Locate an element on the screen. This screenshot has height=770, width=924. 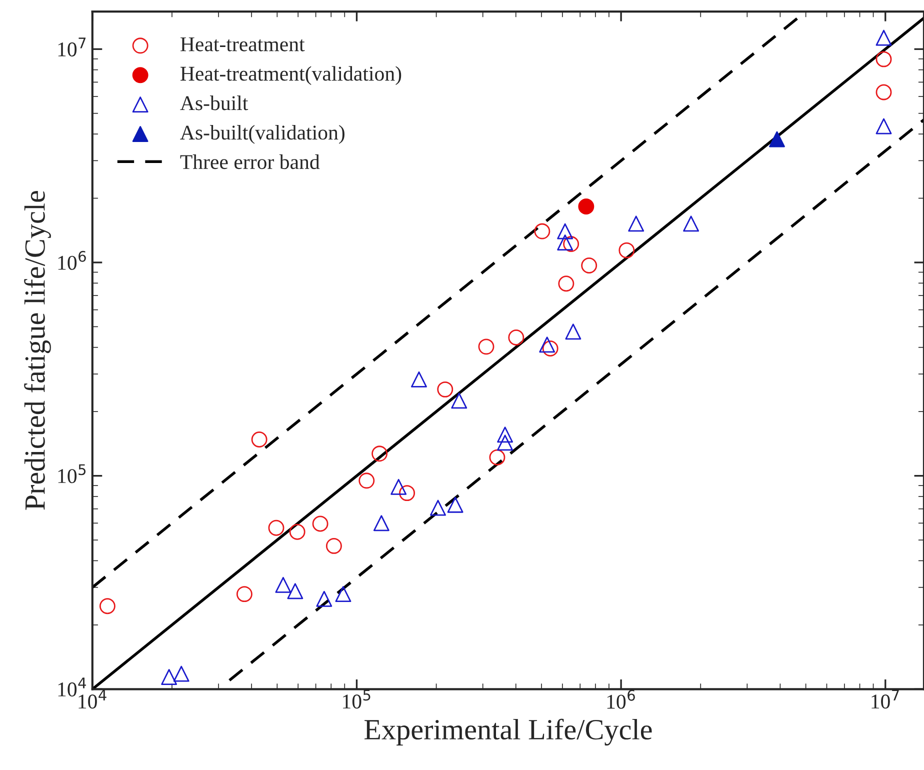
x-tick-label: 10$^{4}$ is located at coordinates (92, 699).